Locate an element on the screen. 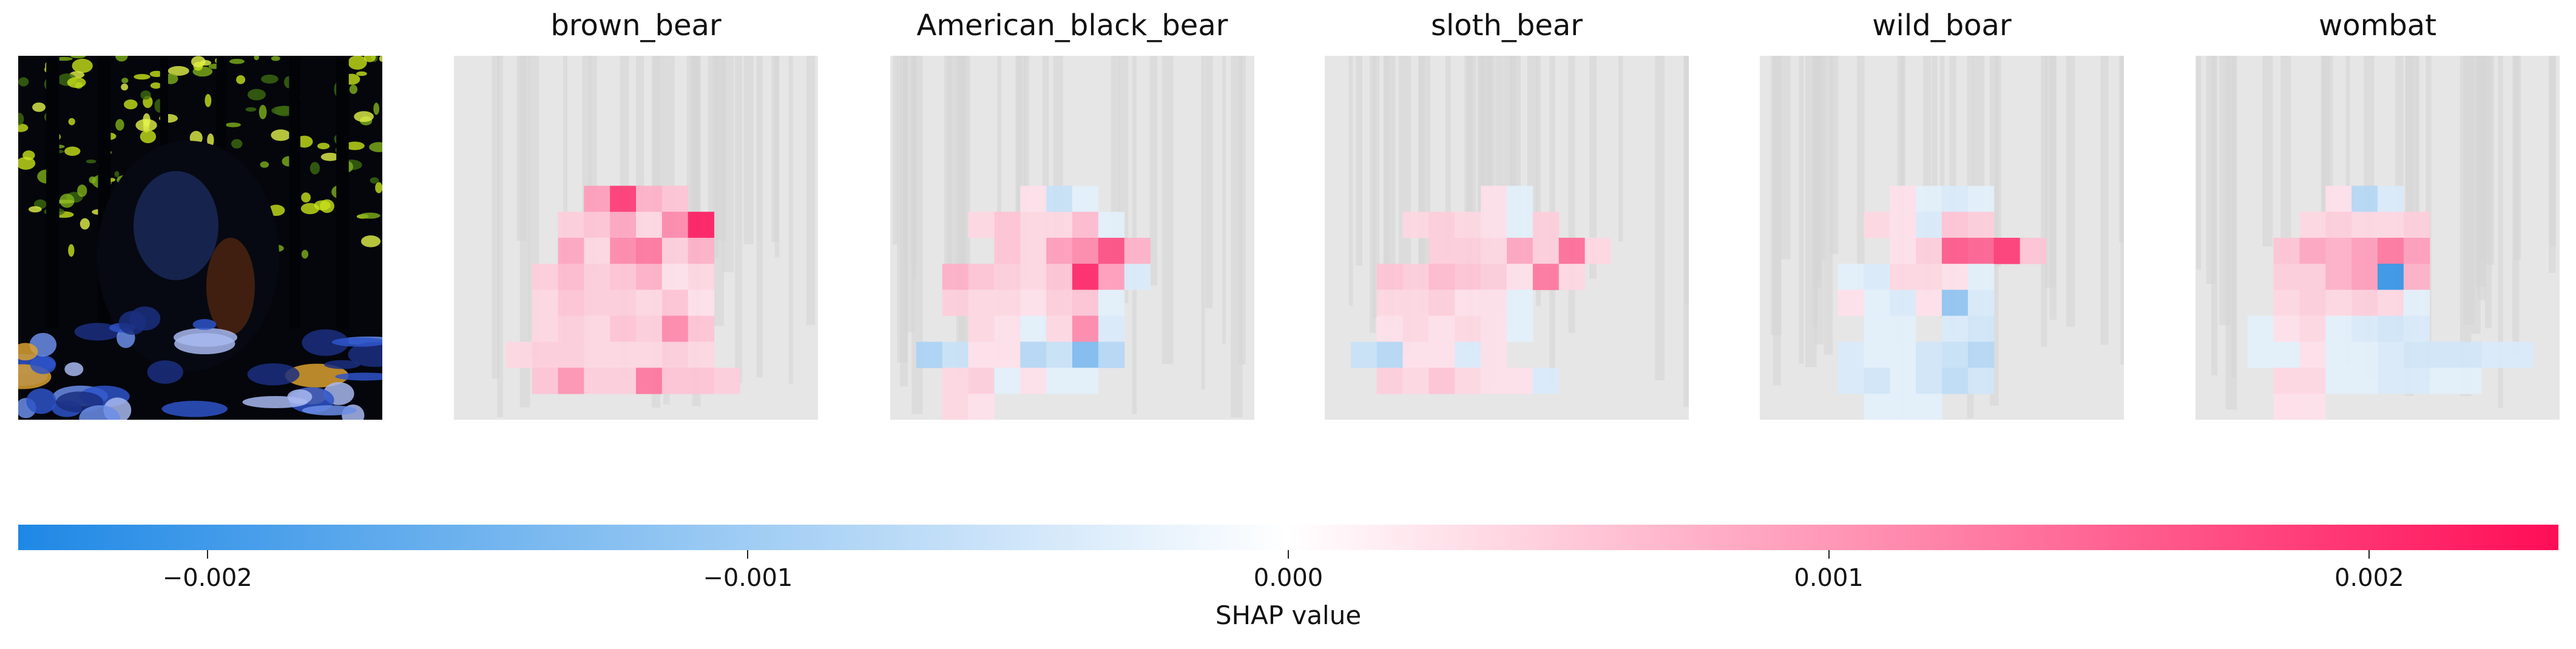 This screenshot has height=649, width=2576. tree-trunk is located at coordinates (342, 192).